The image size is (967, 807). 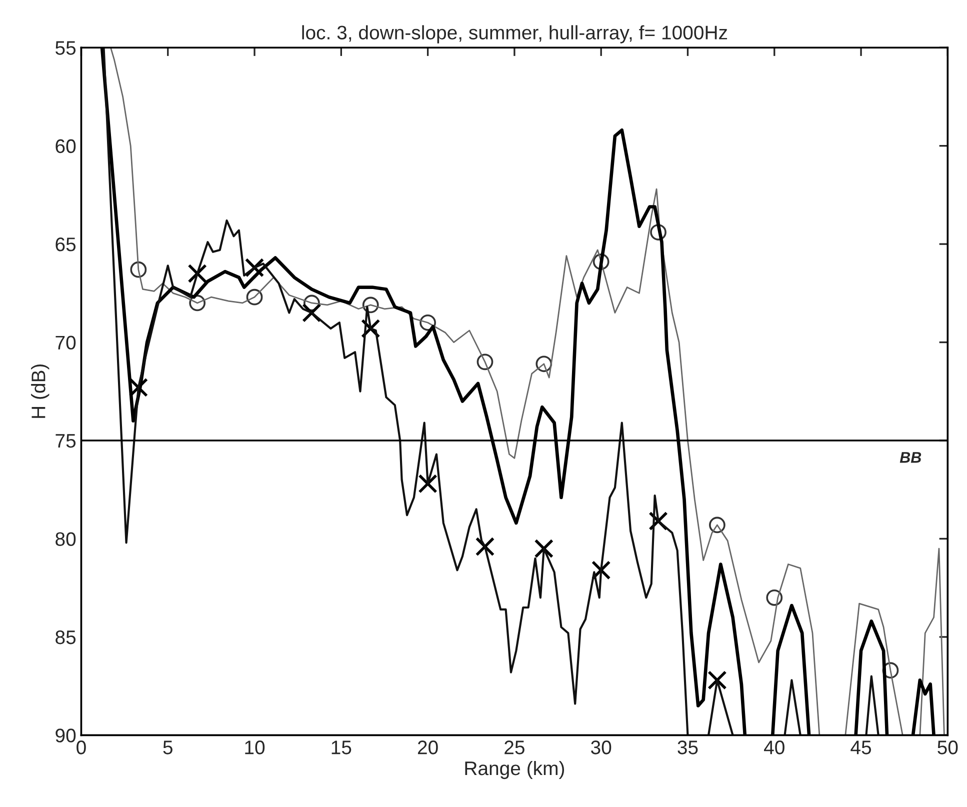 What do you see at coordinates (861, 747) in the screenshot?
I see `x-tick-label: 45` at bounding box center [861, 747].